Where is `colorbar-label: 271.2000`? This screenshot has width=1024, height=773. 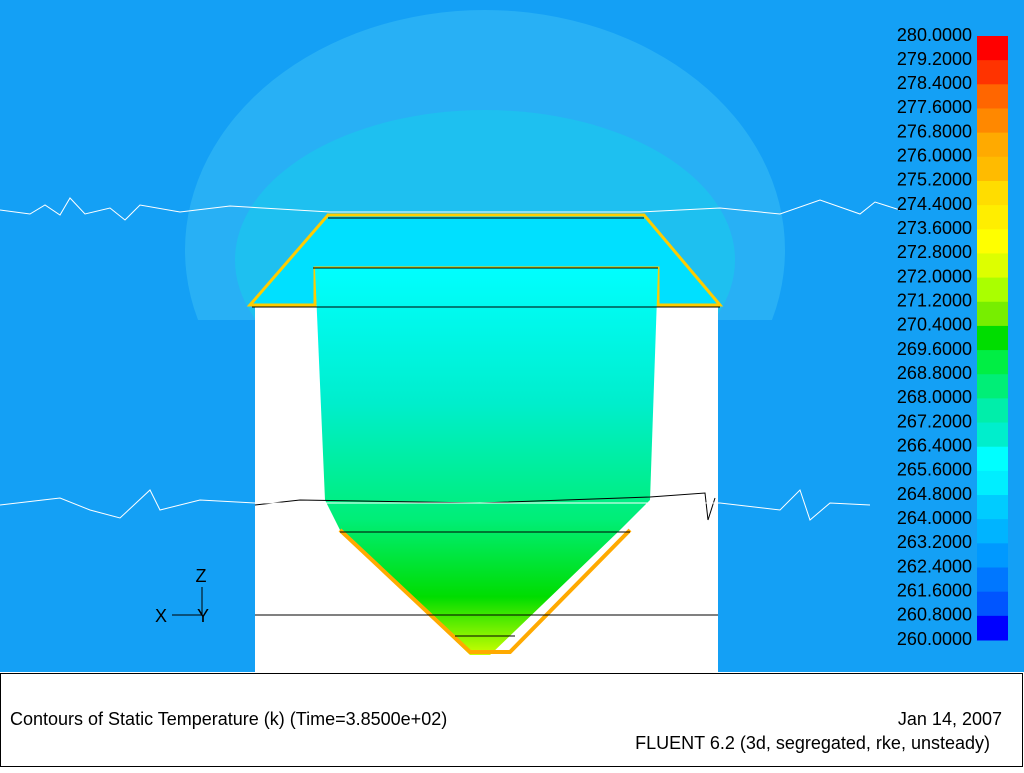 colorbar-label: 271.2000 is located at coordinates (934, 301).